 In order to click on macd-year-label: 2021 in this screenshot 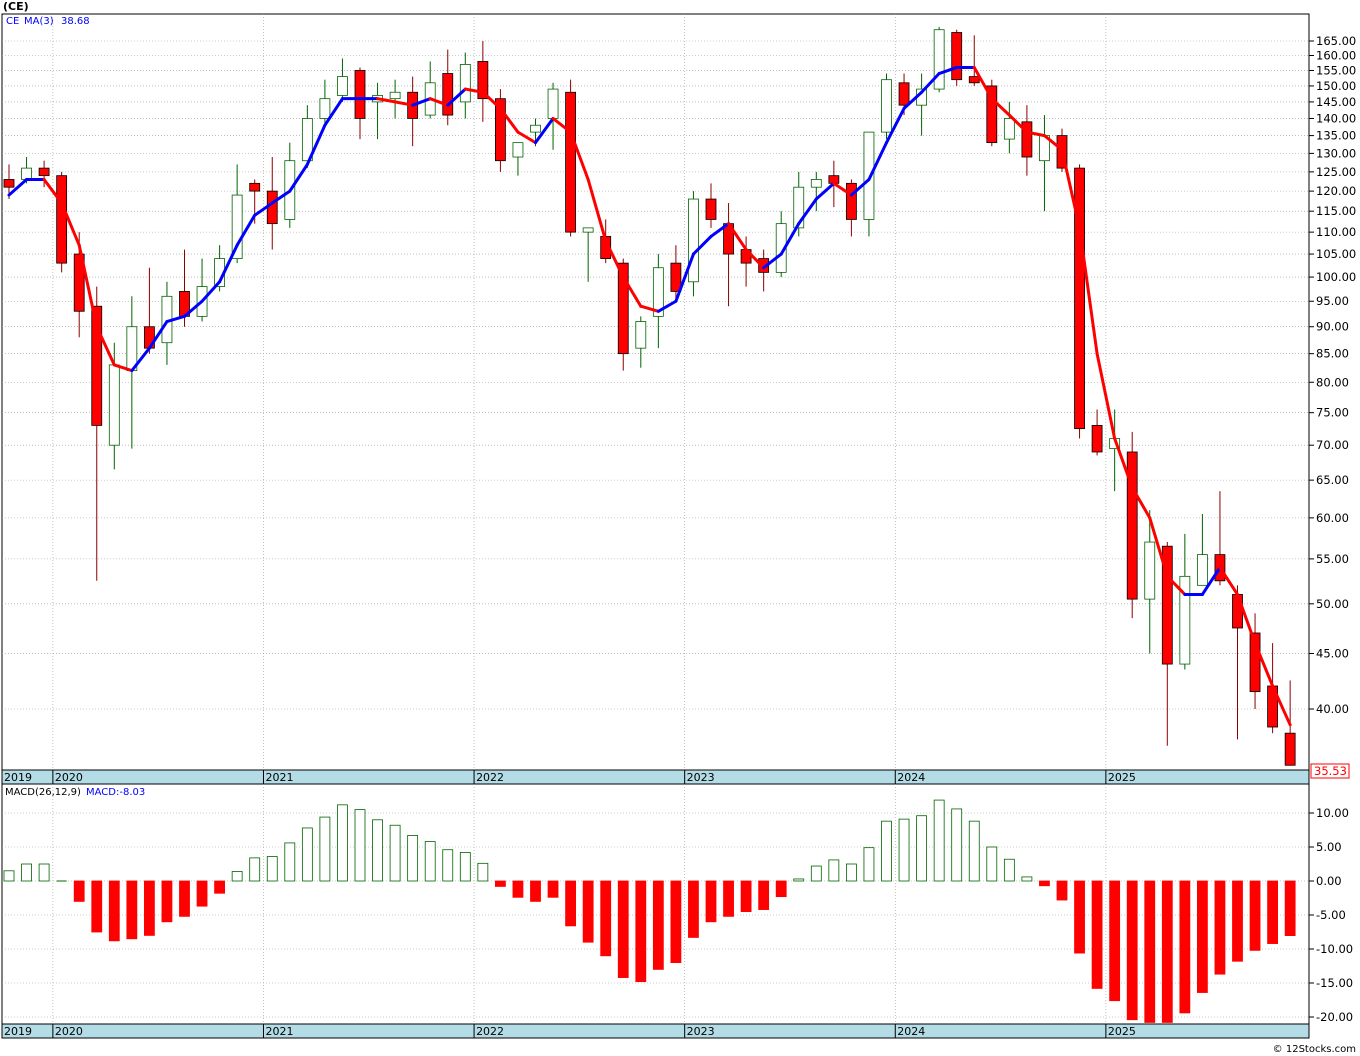, I will do `click(279, 1031)`.